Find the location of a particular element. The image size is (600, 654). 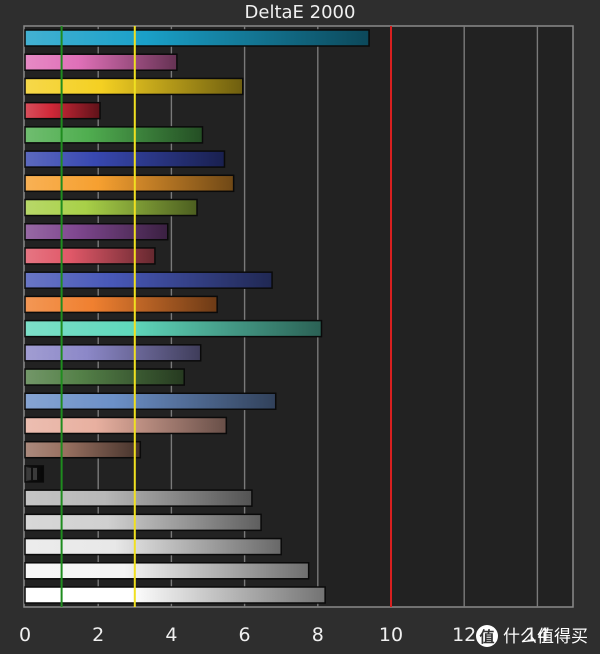

x-tick-label: 0 is located at coordinates (25, 635).